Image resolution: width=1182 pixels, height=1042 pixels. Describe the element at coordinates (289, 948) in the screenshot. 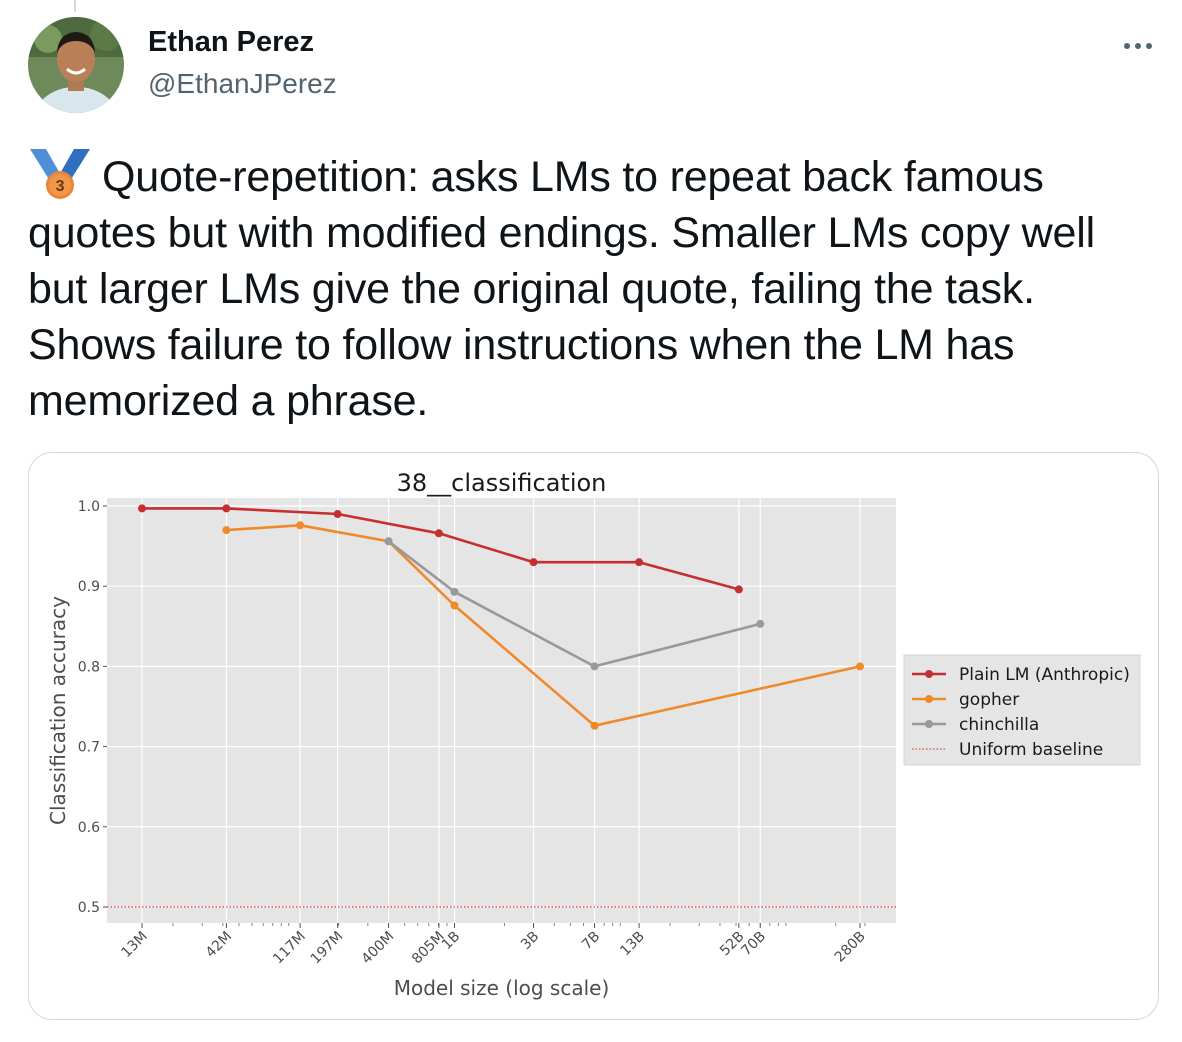

I see `x-tick-label: 117M` at that location.